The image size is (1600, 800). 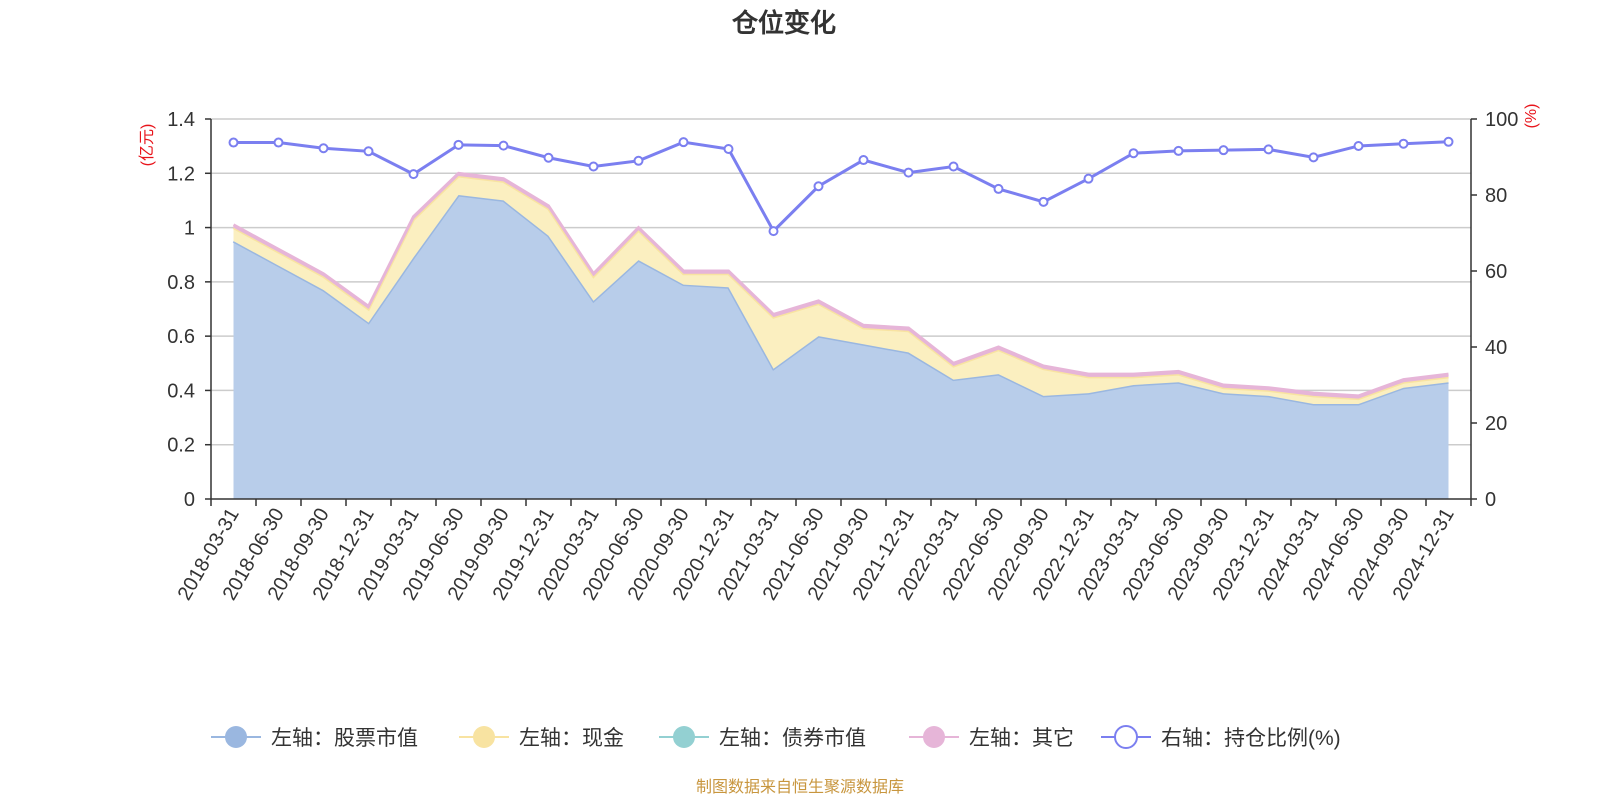 What do you see at coordinates (1501, 120) in the screenshot?
I see `right-tick-label: 100` at bounding box center [1501, 120].